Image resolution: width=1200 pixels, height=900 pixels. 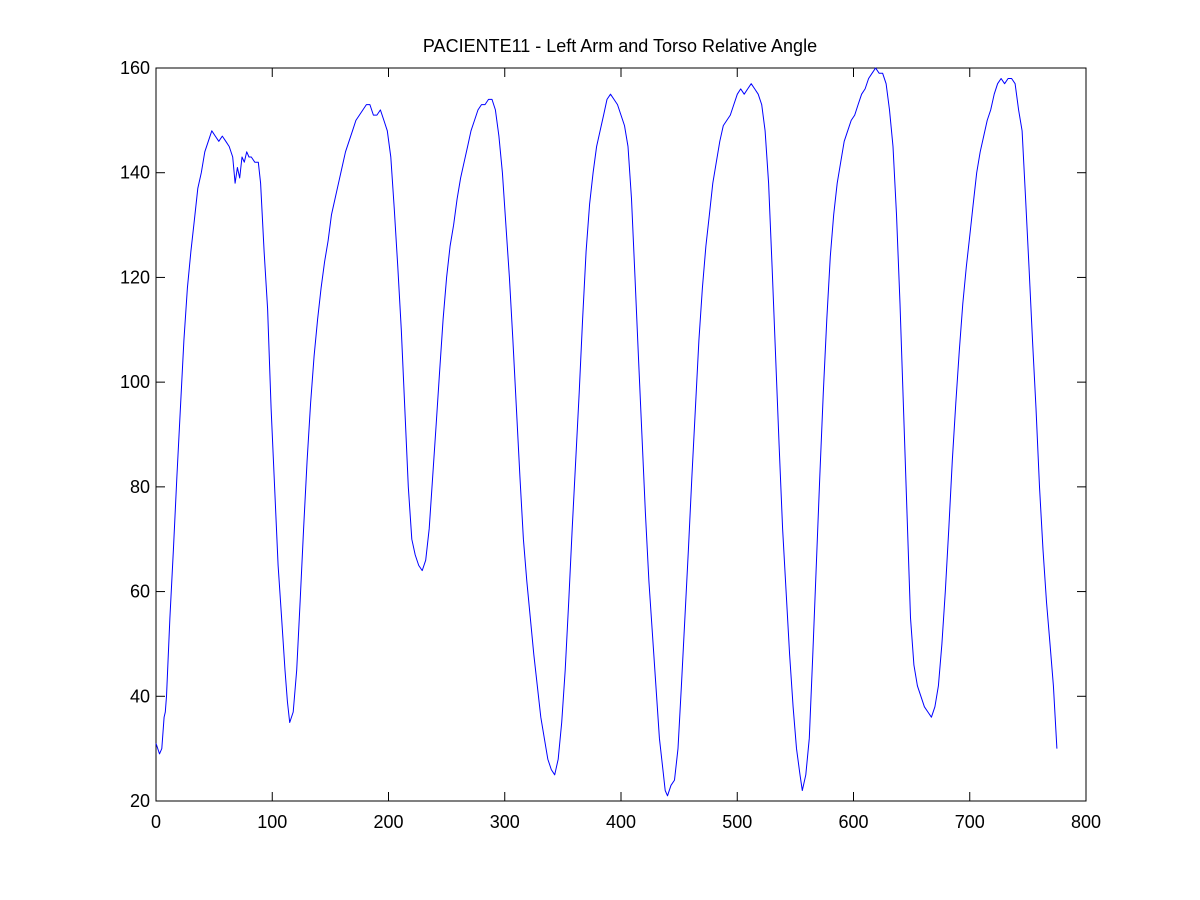 What do you see at coordinates (135, 68) in the screenshot?
I see `y-tick-label: 160` at bounding box center [135, 68].